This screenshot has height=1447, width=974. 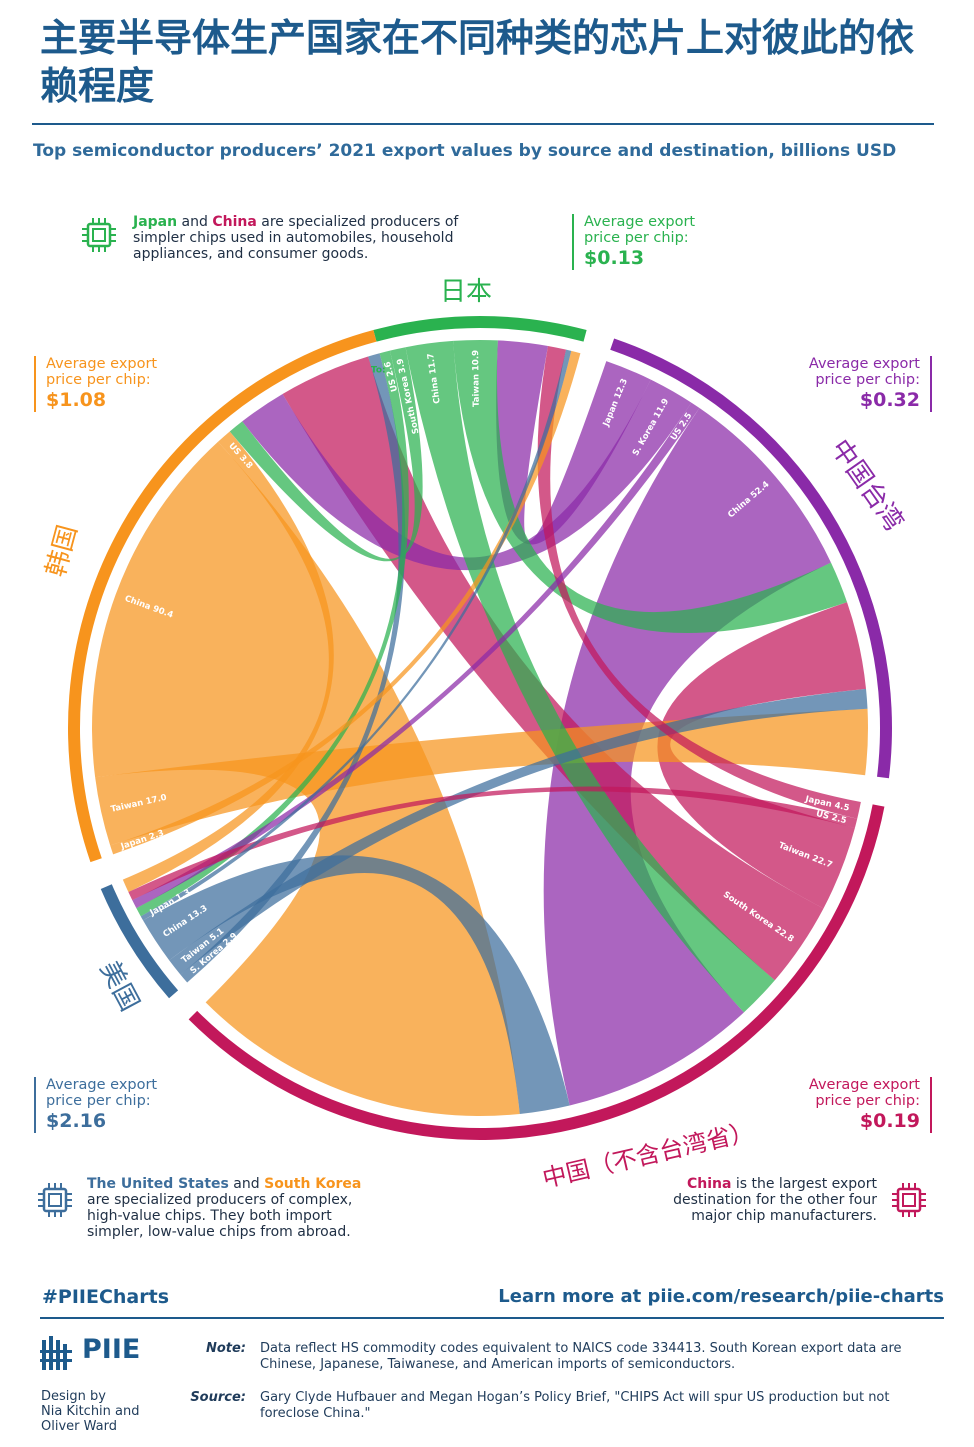 I want to click on ribbon-us-to-china, so click(x=356, y=984).